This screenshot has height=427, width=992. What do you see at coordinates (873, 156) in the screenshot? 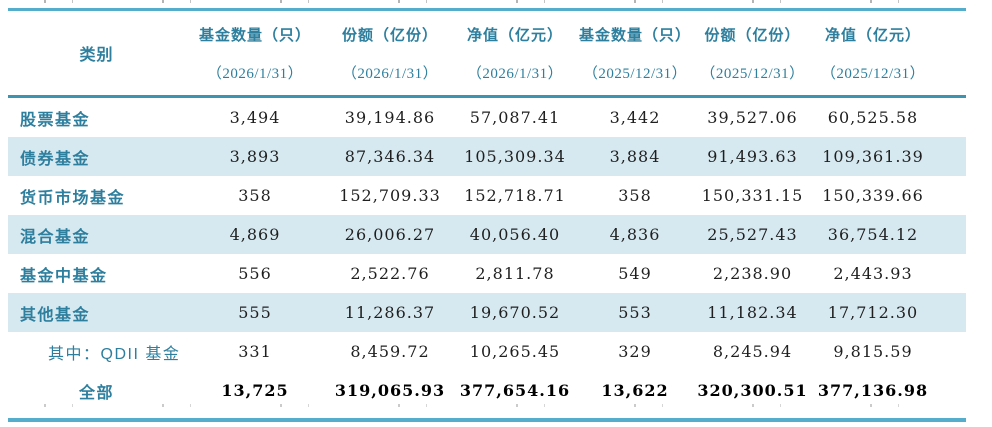
I see `row-value: 109,361.39` at bounding box center [873, 156].